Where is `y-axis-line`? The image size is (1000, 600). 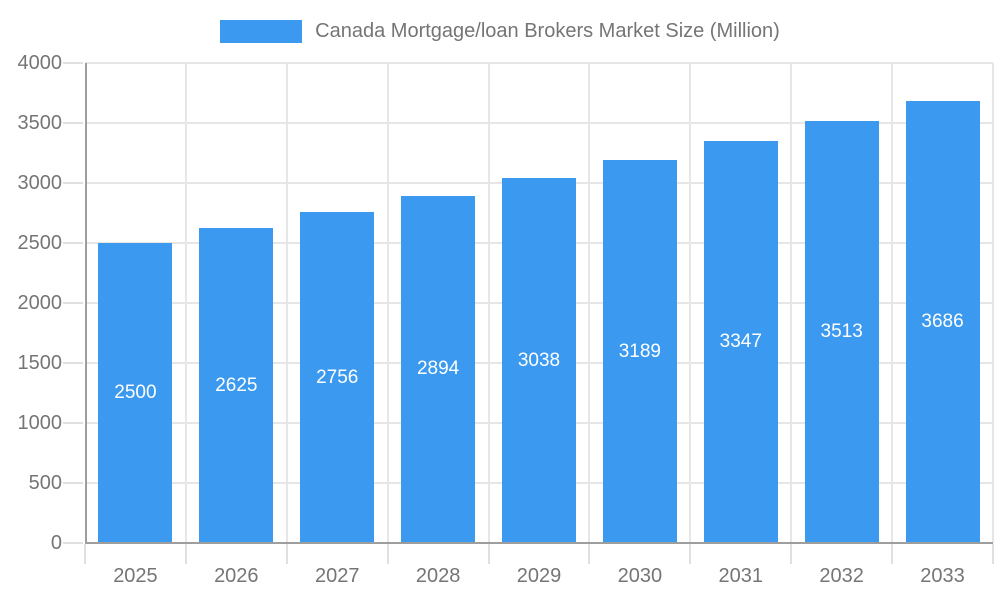 y-axis-line is located at coordinates (86, 303).